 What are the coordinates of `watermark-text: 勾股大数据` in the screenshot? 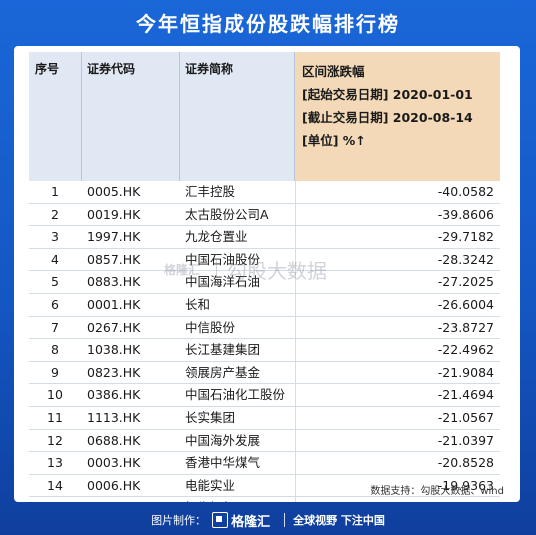 It's located at (277, 270).